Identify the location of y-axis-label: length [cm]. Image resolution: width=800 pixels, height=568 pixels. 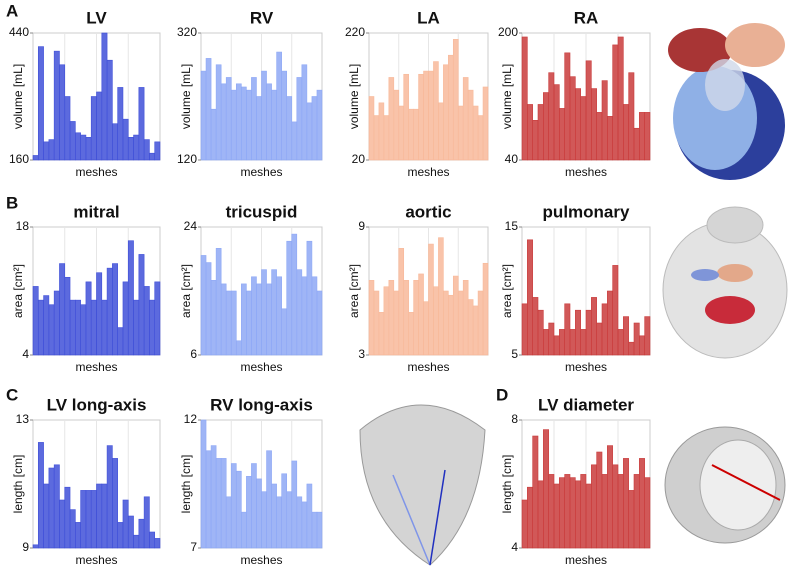
(507, 484).